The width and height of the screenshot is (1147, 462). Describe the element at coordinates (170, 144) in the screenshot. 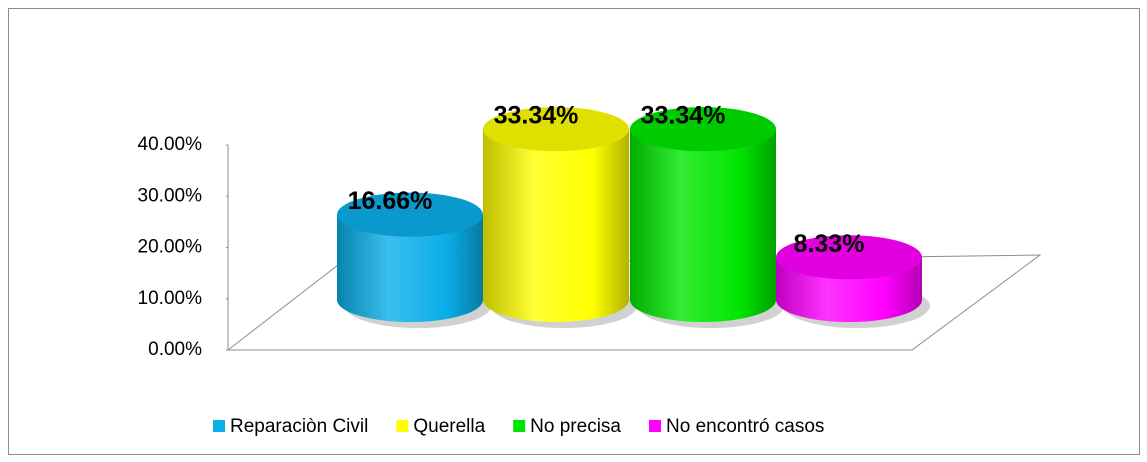

I see `y-tick-label: 40.00%` at that location.